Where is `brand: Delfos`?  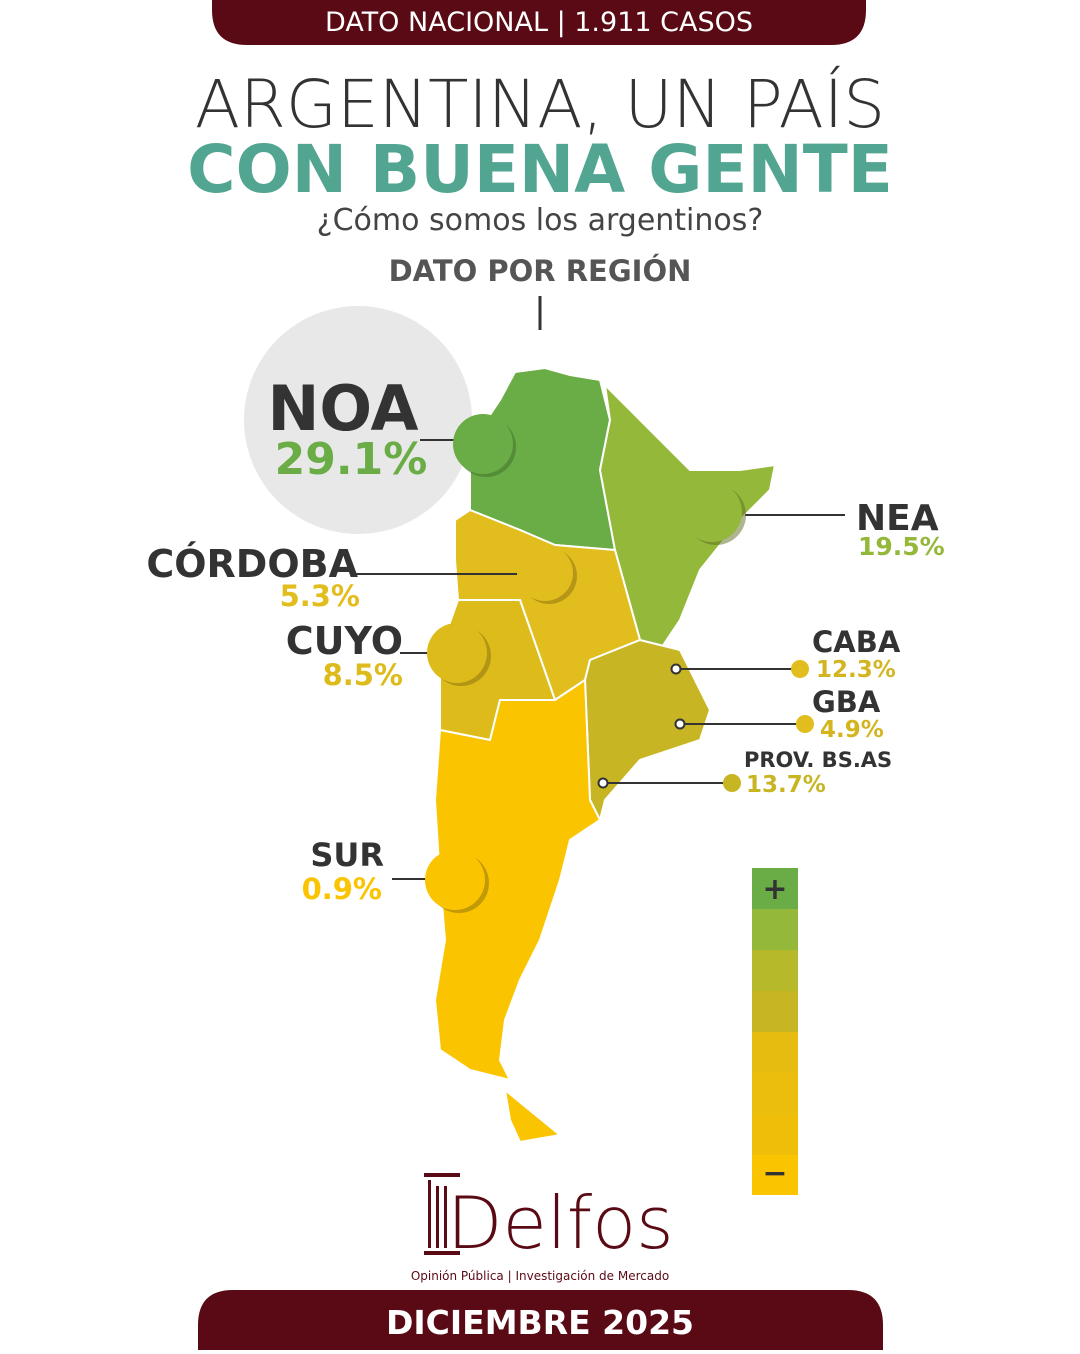 brand: Delfos is located at coordinates (560, 1223).